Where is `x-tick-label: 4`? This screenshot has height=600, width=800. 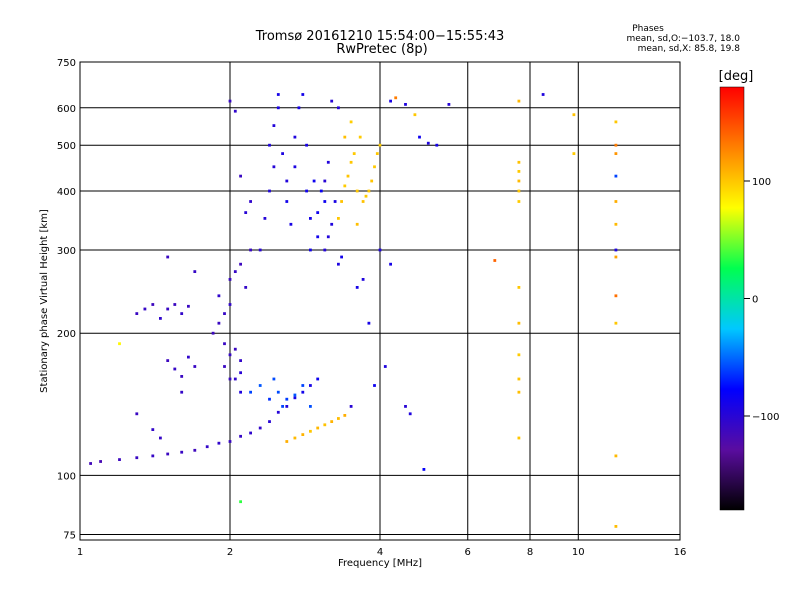
x-tick-label: 4 is located at coordinates (380, 552).